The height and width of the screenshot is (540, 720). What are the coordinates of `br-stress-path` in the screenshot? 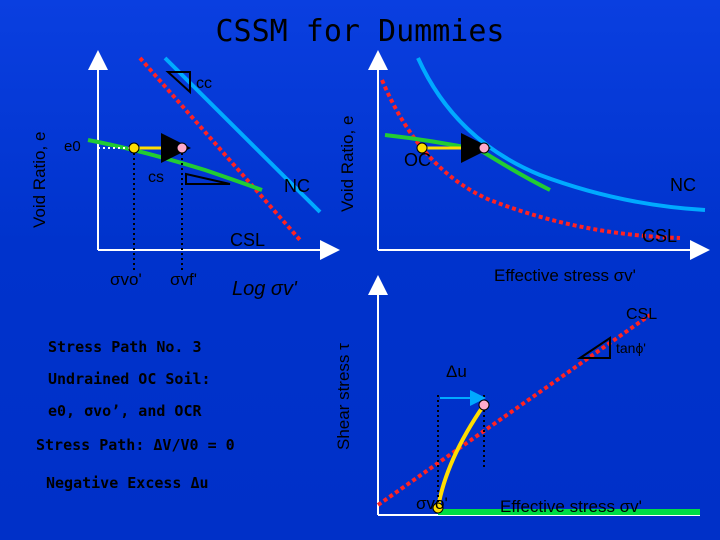 It's located at (461, 456).